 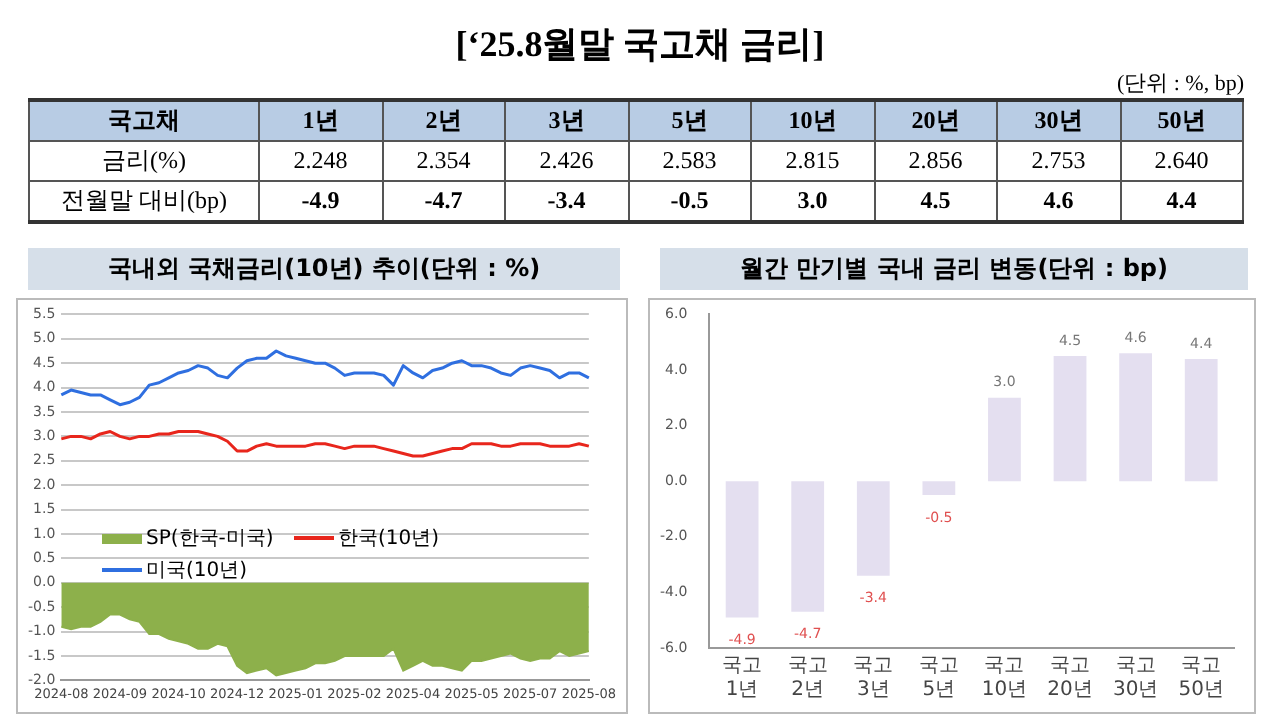 What do you see at coordinates (812, 161) in the screenshot?
I see `data-label: 2.815` at bounding box center [812, 161].